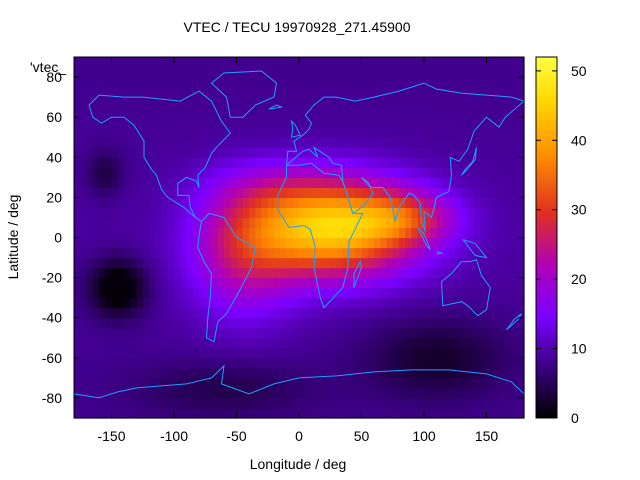 The image size is (640, 480). Describe the element at coordinates (299, 436) in the screenshot. I see `x-tick-label: 0` at that location.